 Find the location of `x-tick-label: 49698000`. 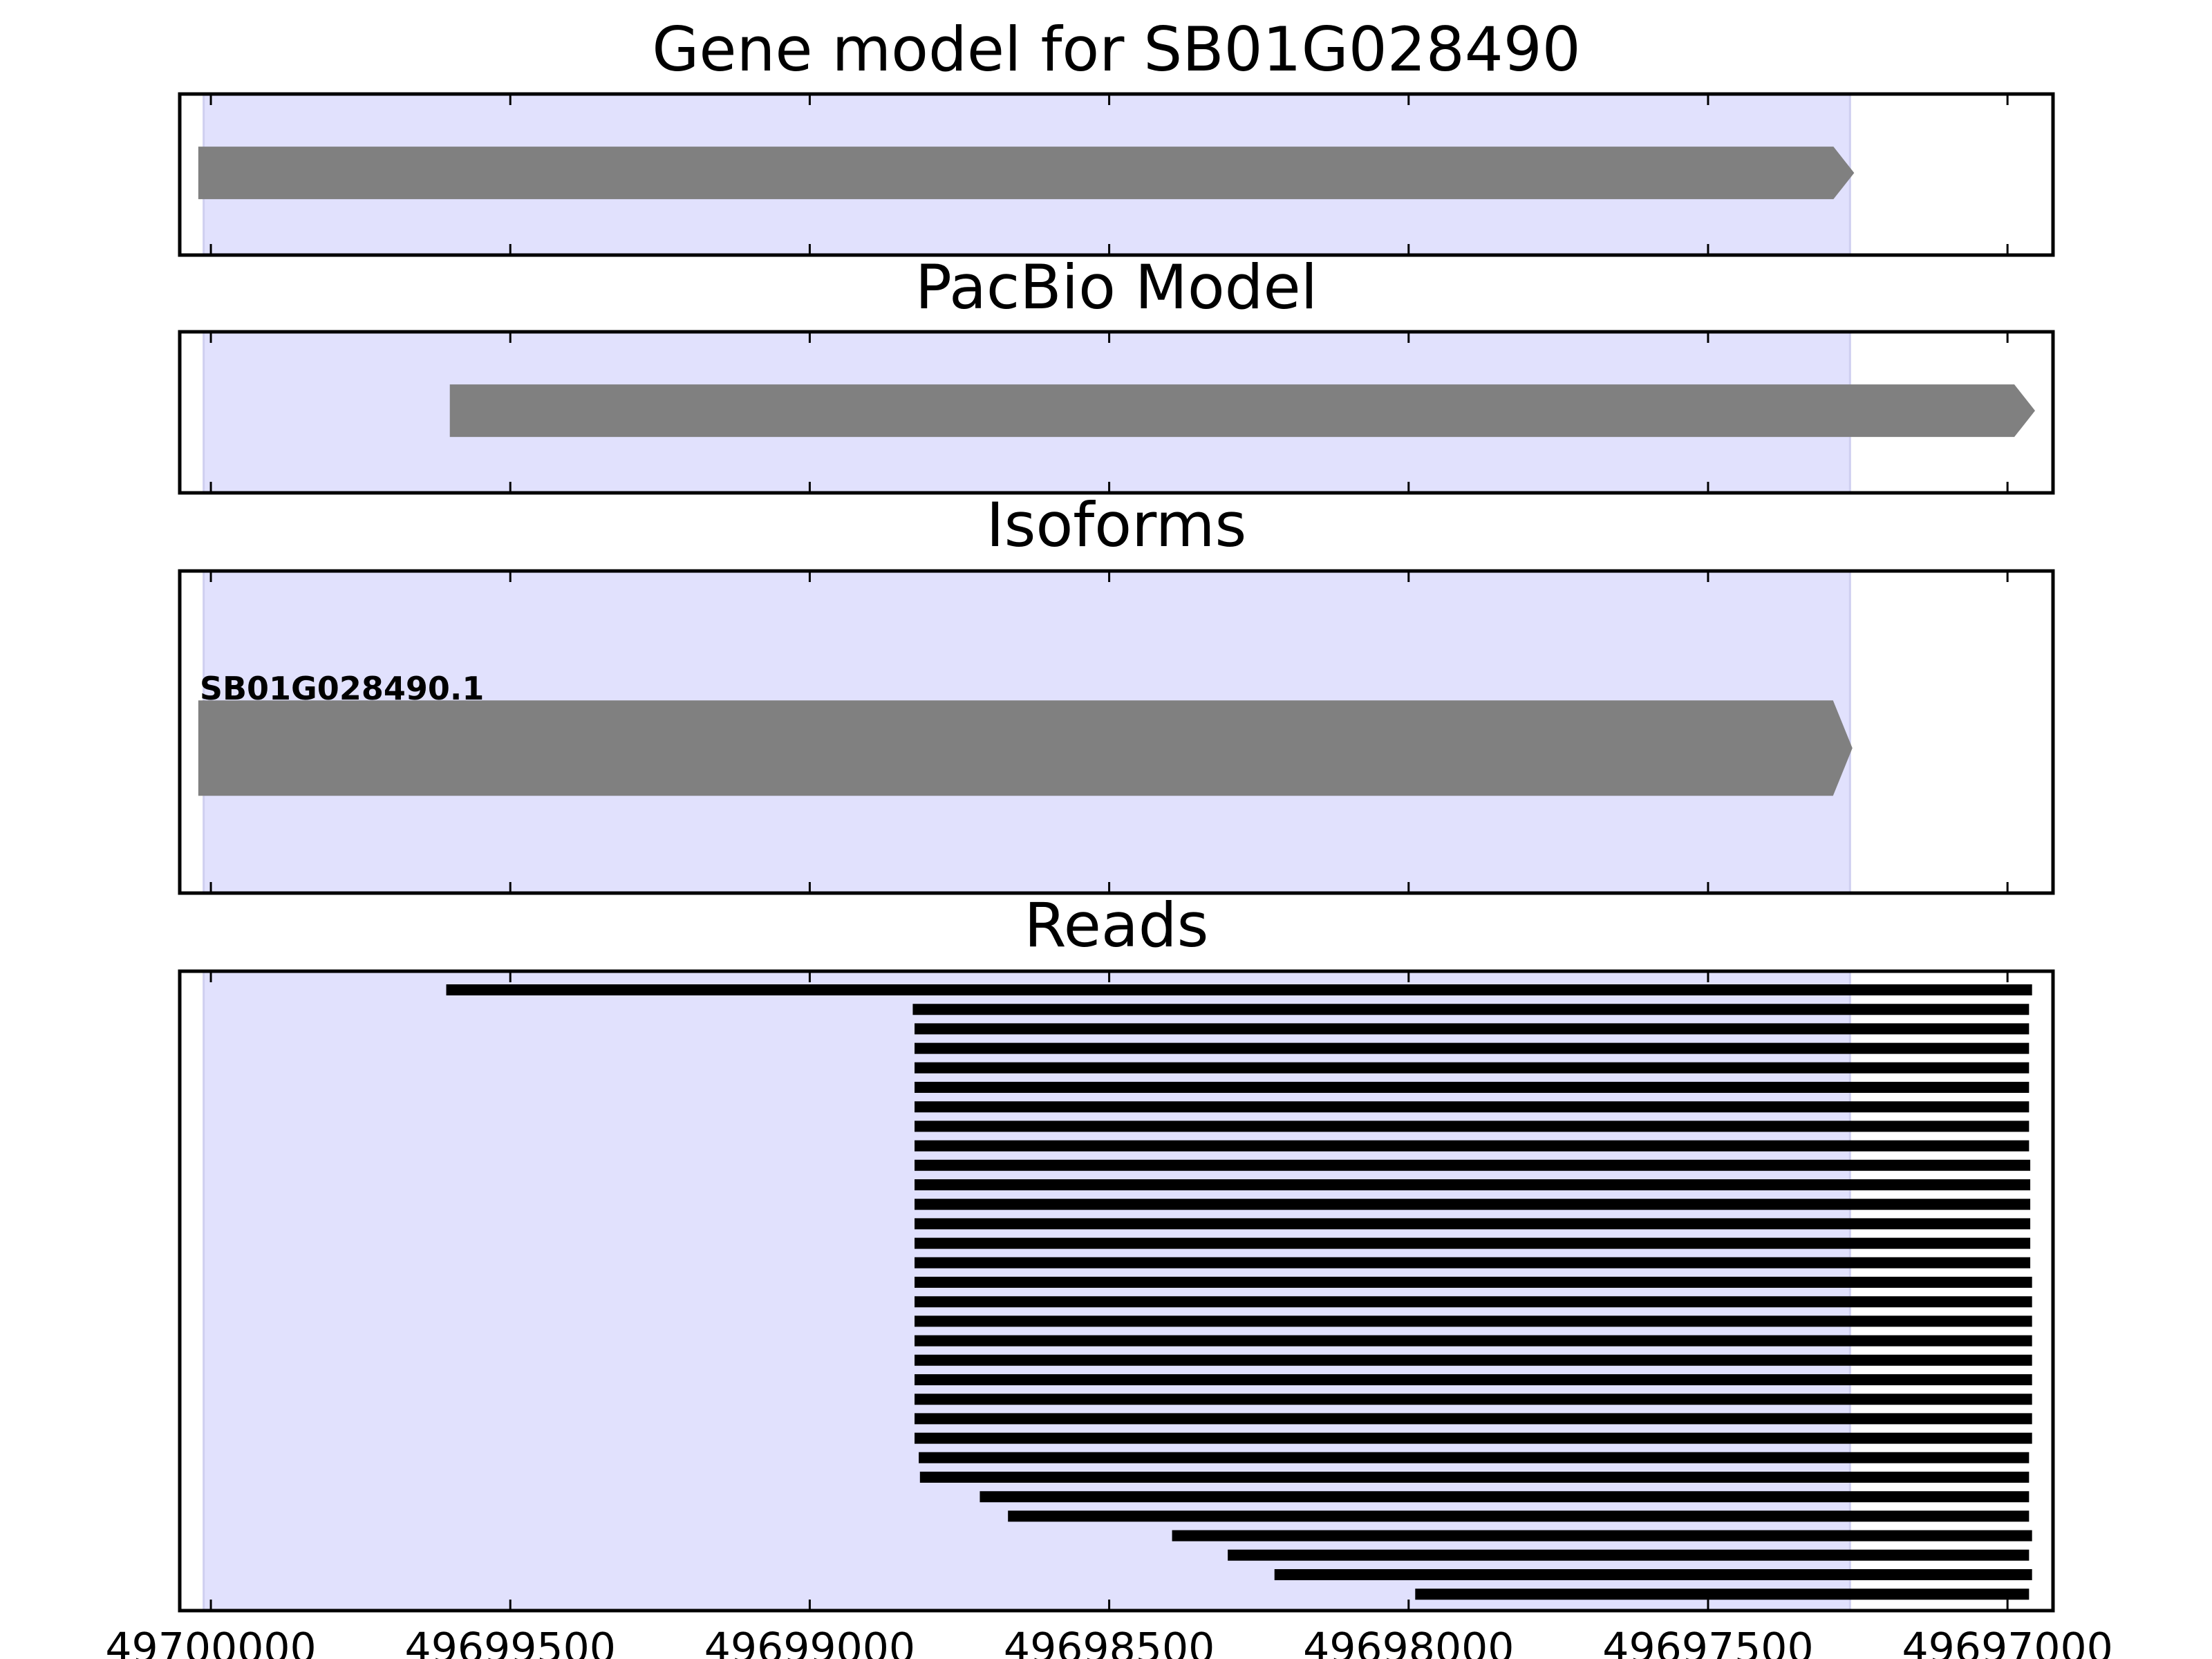

x-tick-label: 49698000 is located at coordinates (1408, 1642).